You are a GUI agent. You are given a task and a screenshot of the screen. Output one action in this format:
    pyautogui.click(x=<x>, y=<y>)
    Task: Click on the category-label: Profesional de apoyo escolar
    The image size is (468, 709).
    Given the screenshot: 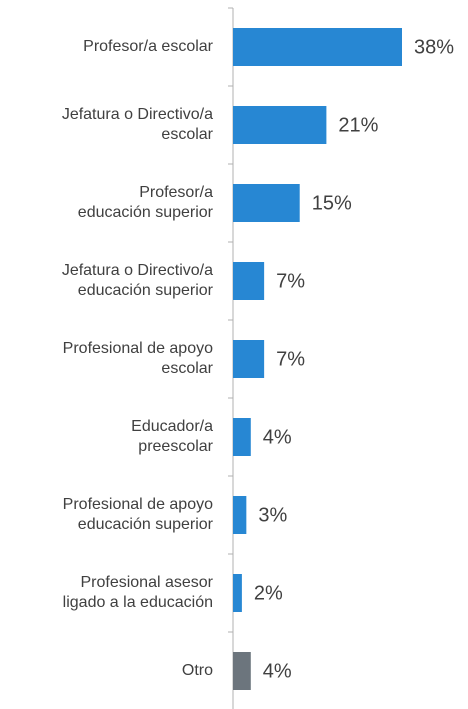 What is the action you would take?
    pyautogui.click(x=138, y=358)
    